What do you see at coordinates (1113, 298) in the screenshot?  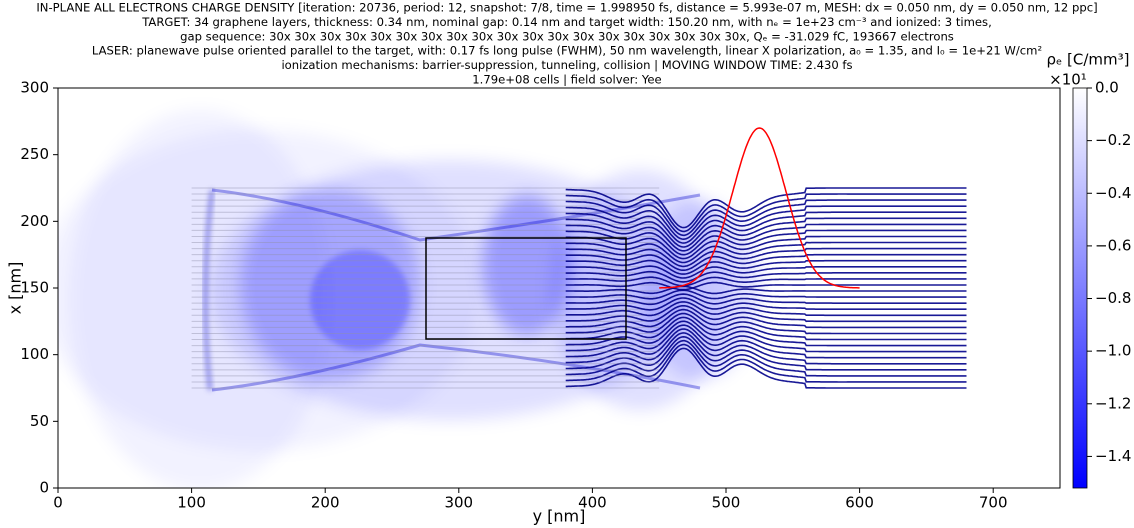 I see `colorbar-tick-label: −0.8` at bounding box center [1113, 298].